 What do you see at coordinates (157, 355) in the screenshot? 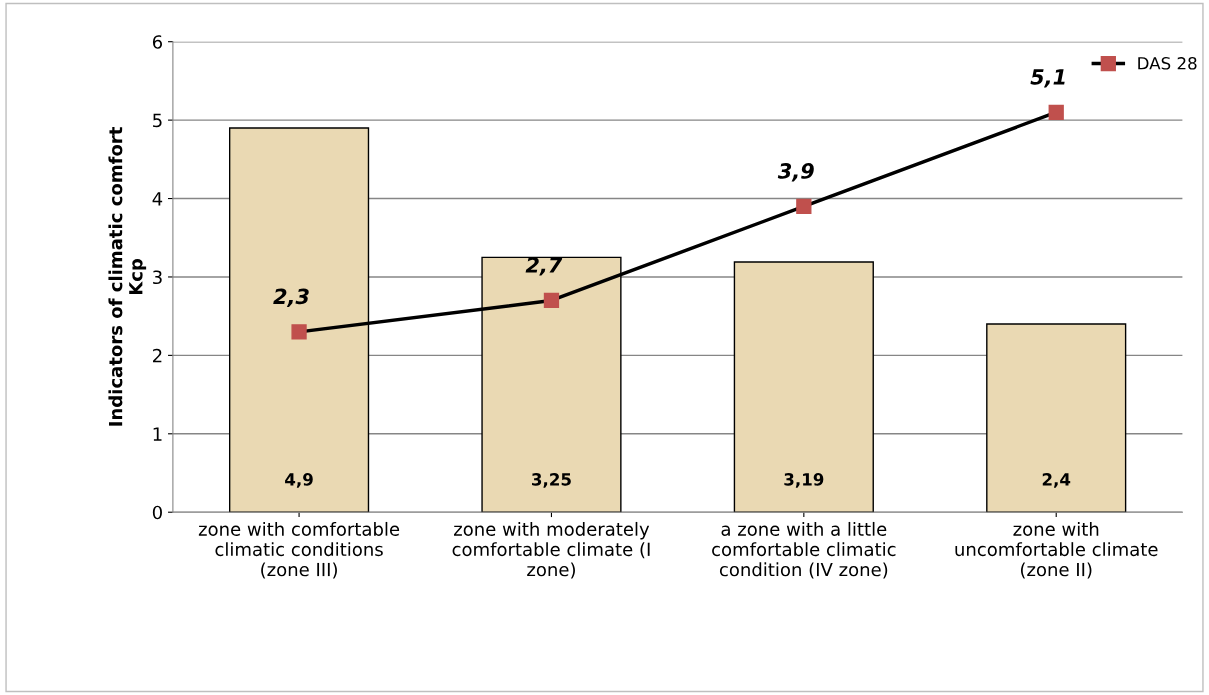
I see `y-tick-label: 2` at bounding box center [157, 355].